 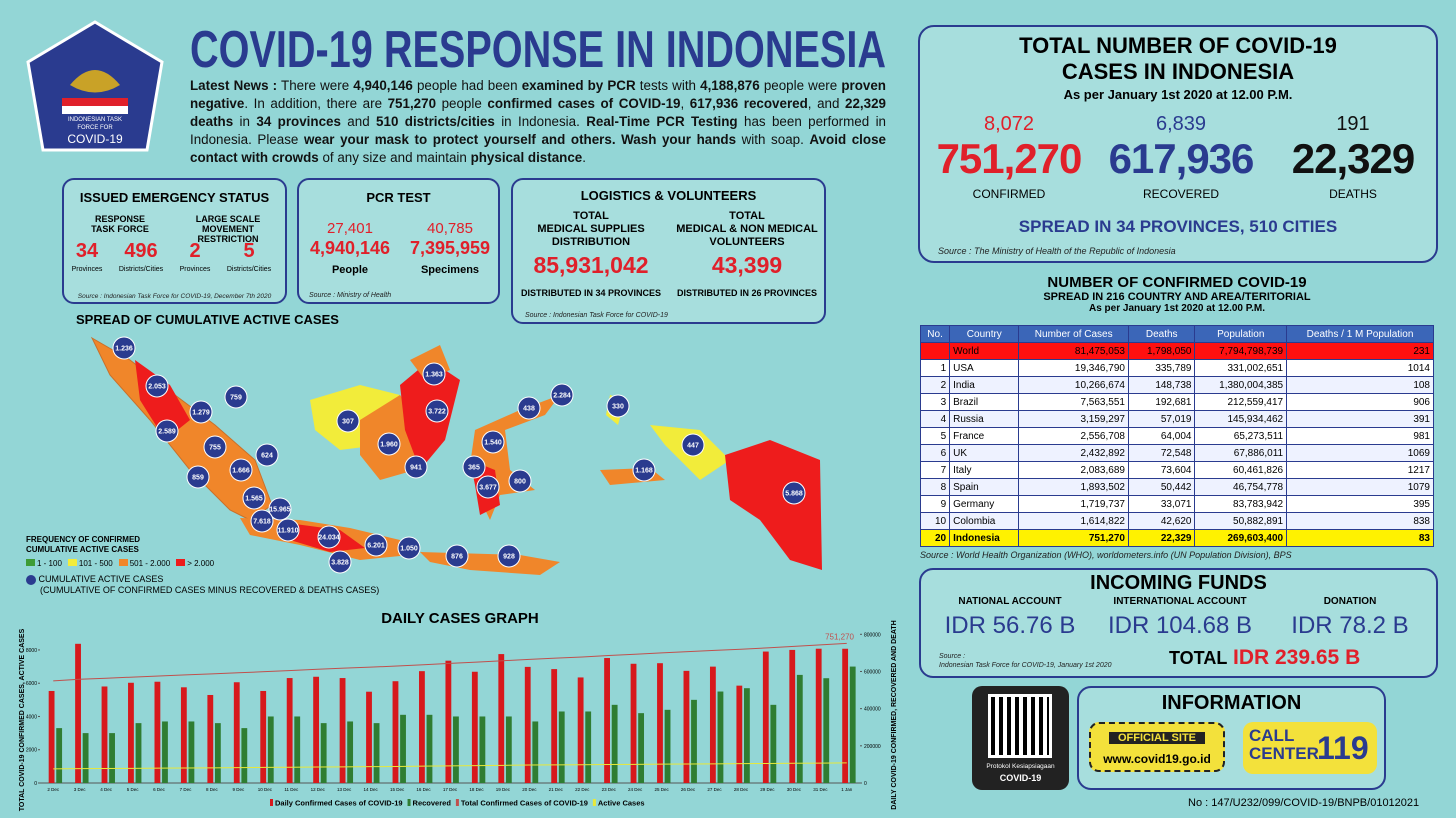 I want to click on y-tick-label: 6000, so click(x=31, y=684).